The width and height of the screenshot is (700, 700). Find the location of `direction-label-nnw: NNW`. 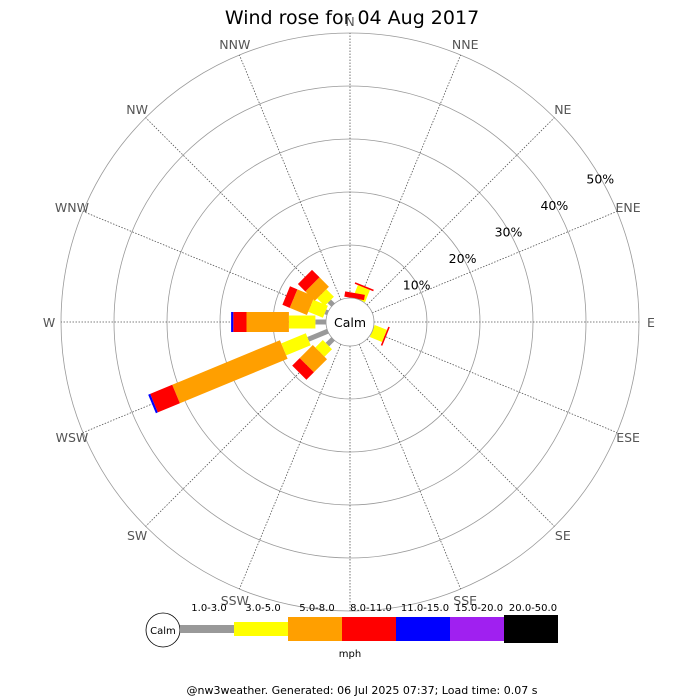

direction-label-nnw: NNW is located at coordinates (234, 44).